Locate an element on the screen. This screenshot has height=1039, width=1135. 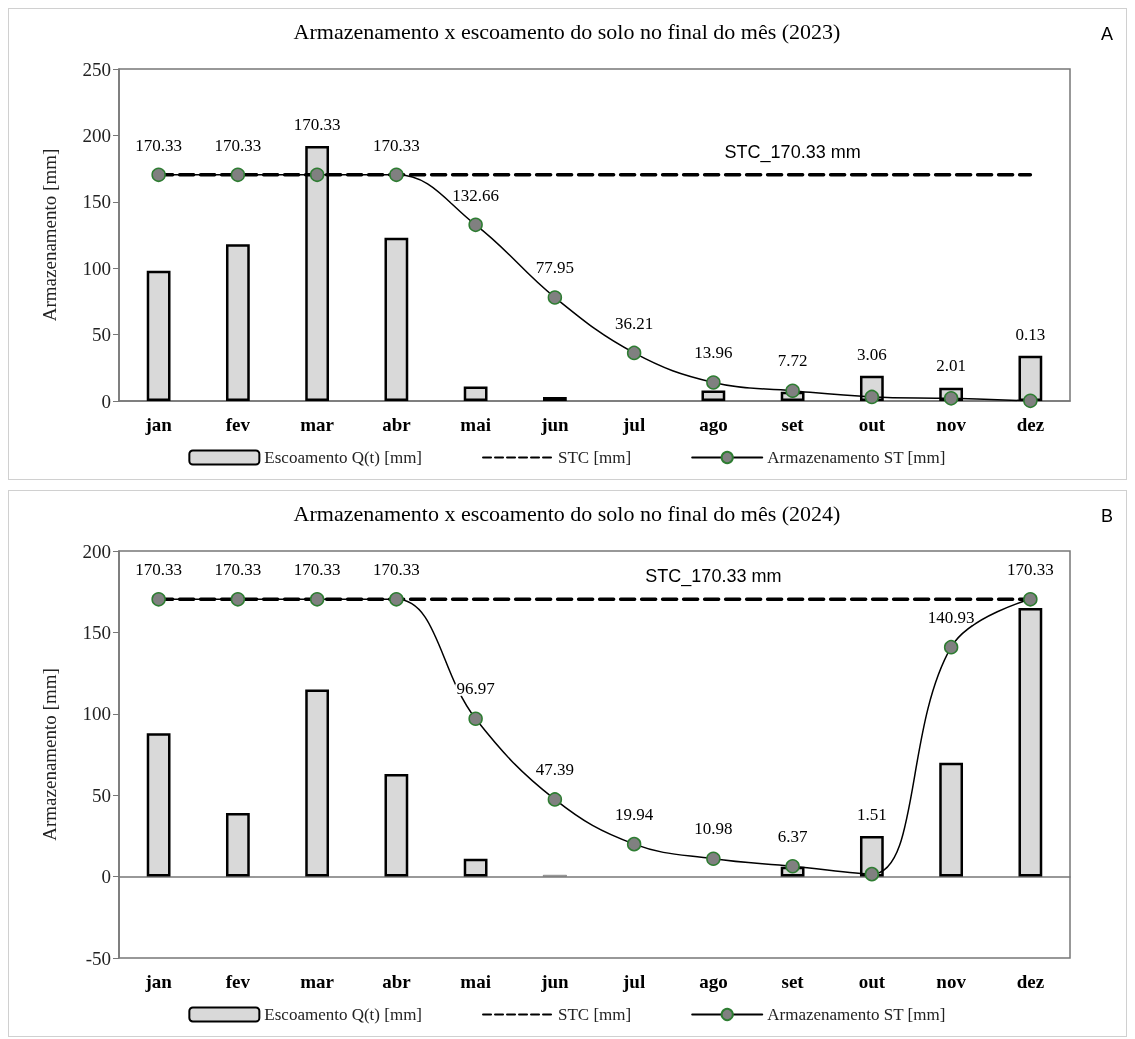
chart-title: Armazenamento x escoamento do solo no final do mês (2023) is located at coordinates (567, 31).